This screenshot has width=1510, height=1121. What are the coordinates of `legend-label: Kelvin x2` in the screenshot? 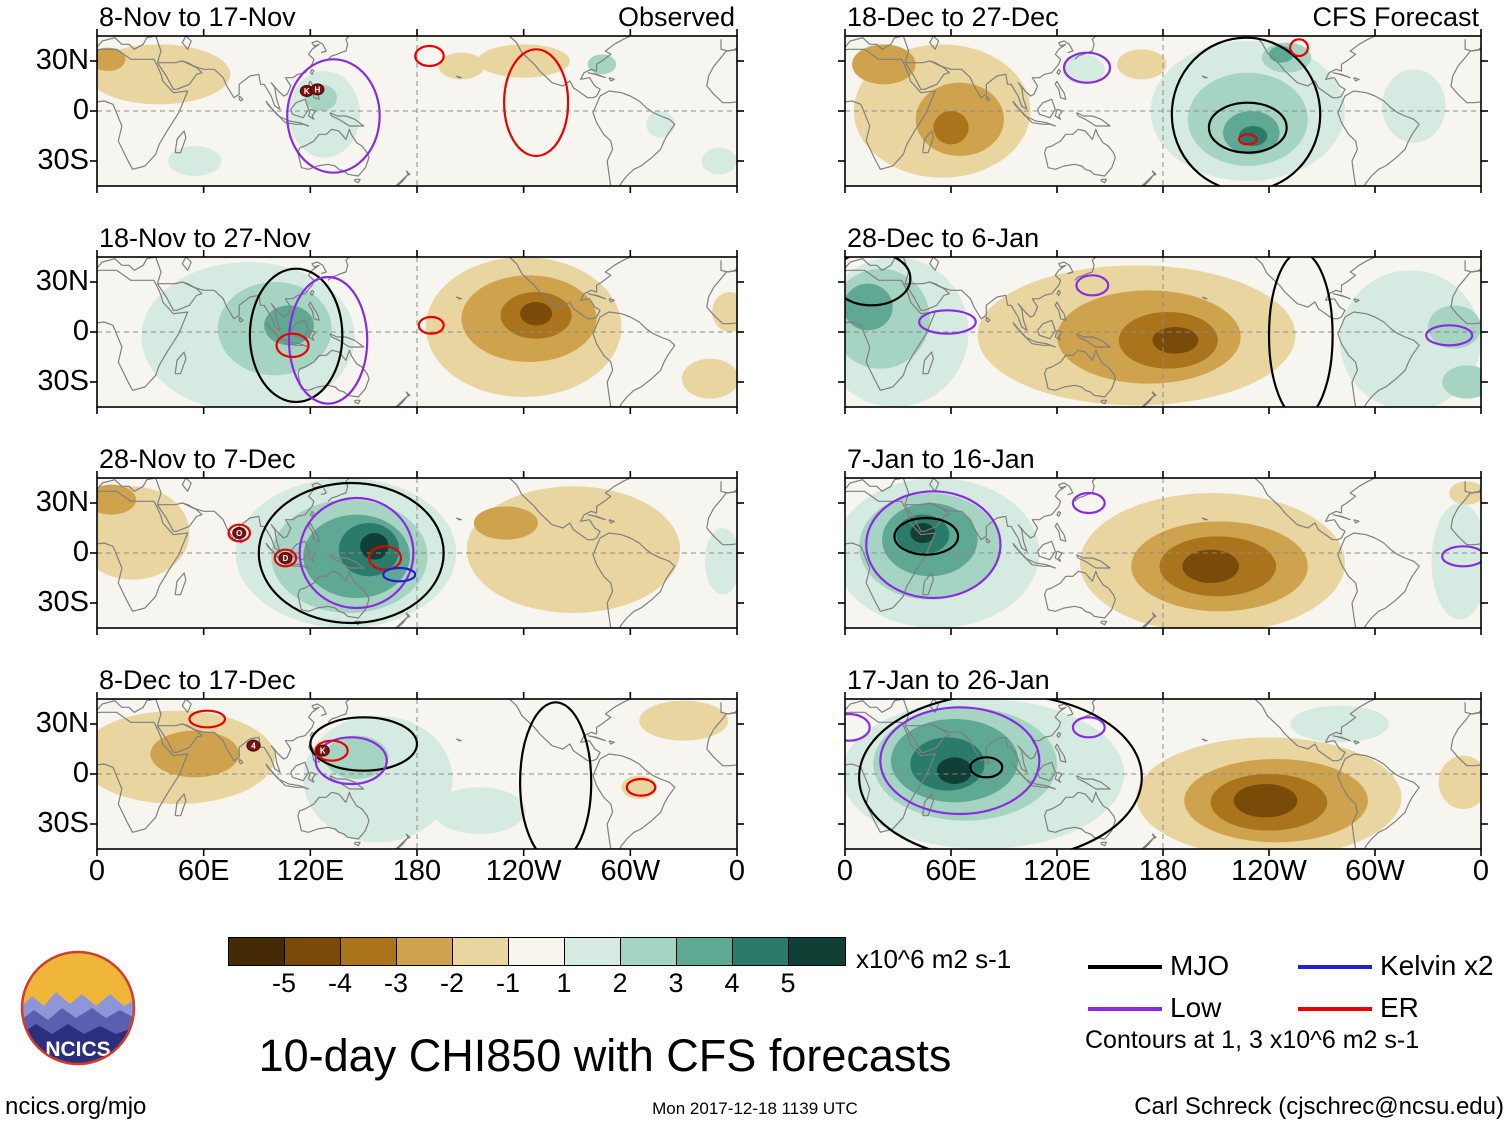 It's located at (1437, 965).